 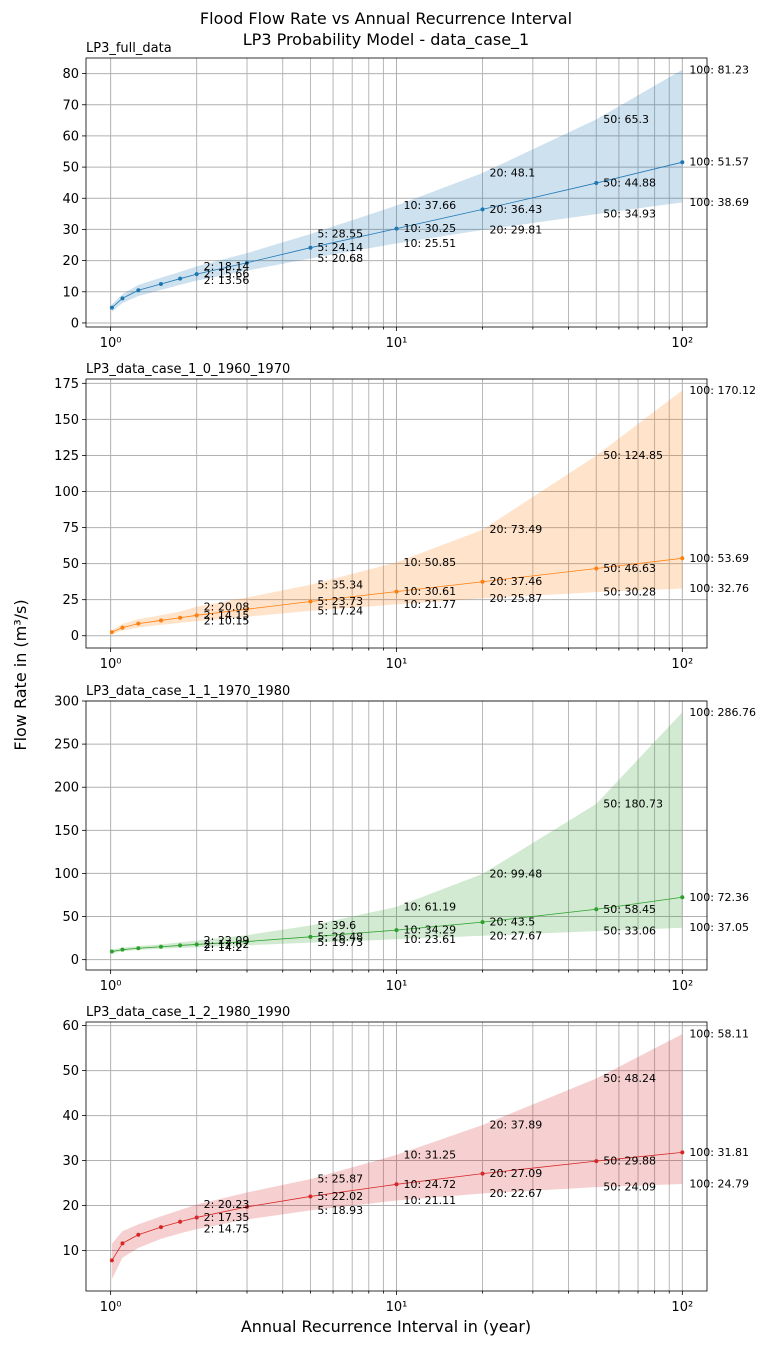 What do you see at coordinates (70, 168) in the screenshot?
I see `y-tick-label: 50` at bounding box center [70, 168].